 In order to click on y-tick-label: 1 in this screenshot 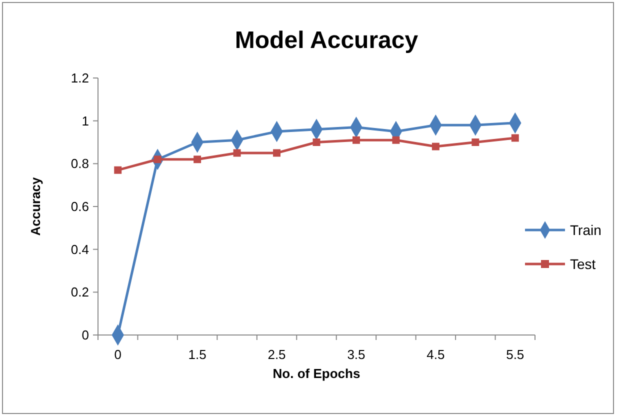, I will do `click(85, 120)`.